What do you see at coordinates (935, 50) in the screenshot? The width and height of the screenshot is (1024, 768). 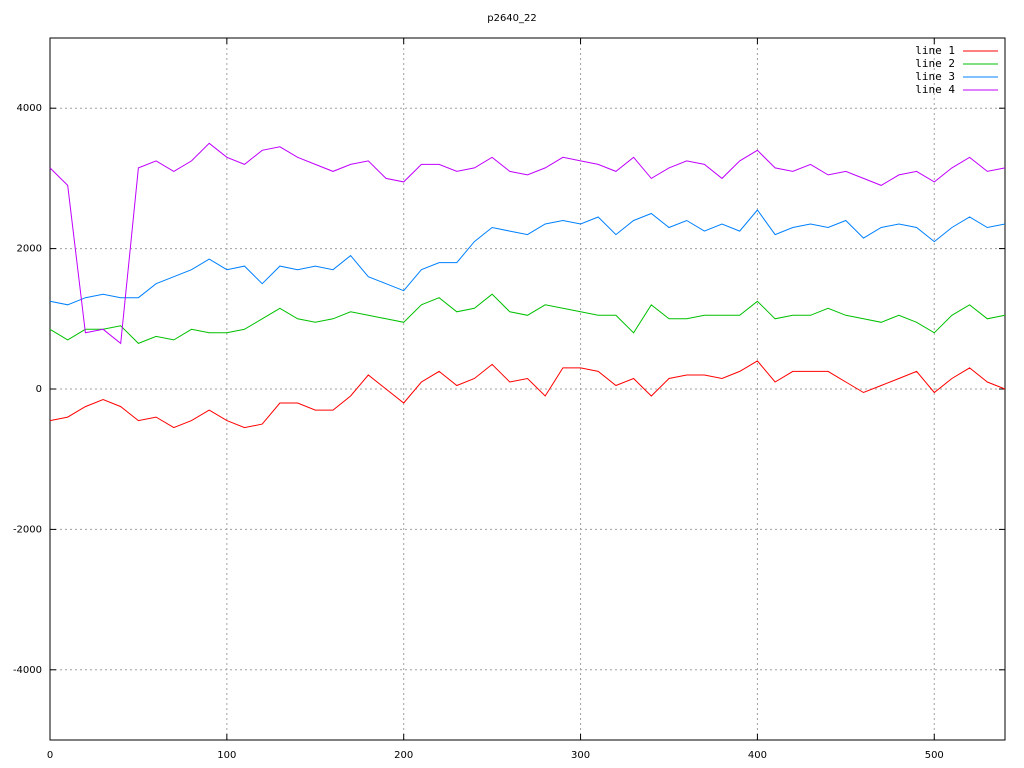 I see `legend-label: line 1` at bounding box center [935, 50].